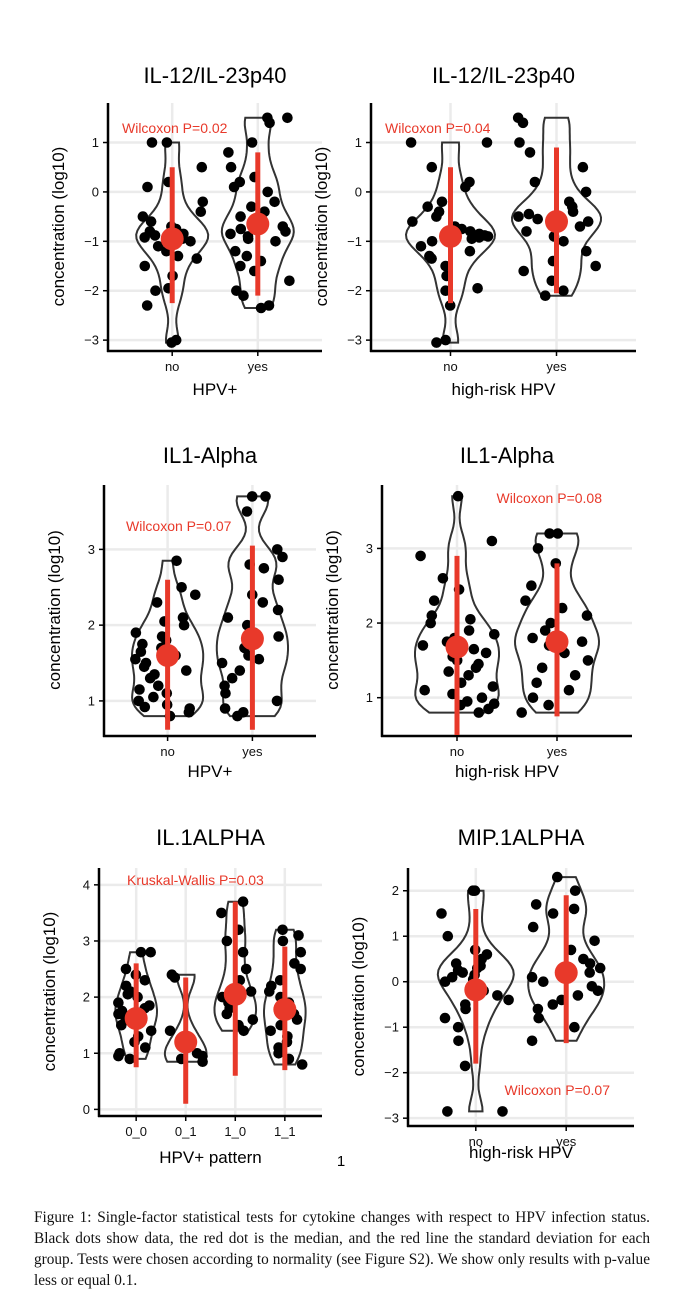 The width and height of the screenshot is (688, 1298). I want to click on y-tick-label: 0, so click(86, 1109).